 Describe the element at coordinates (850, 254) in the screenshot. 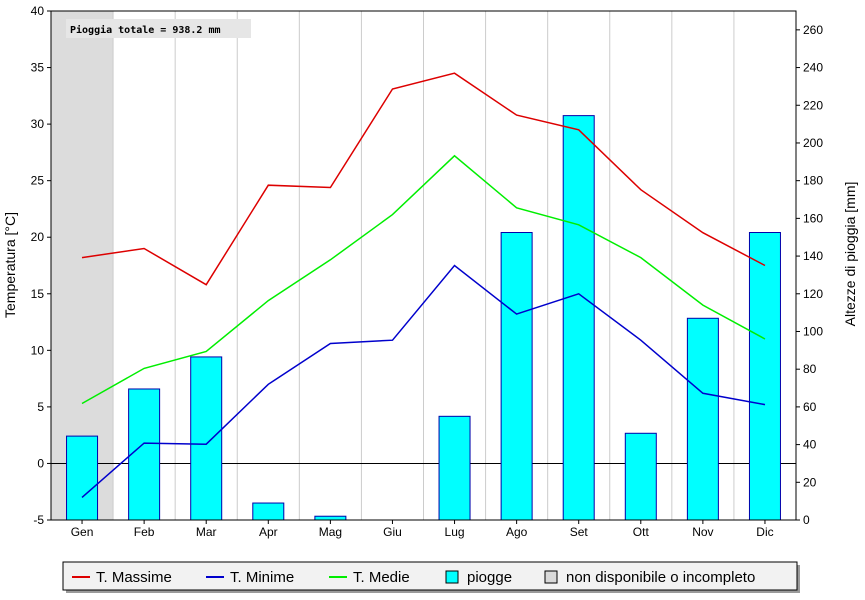

I see `y-right-axis-label: Altezze di pioggia [mm]` at that location.